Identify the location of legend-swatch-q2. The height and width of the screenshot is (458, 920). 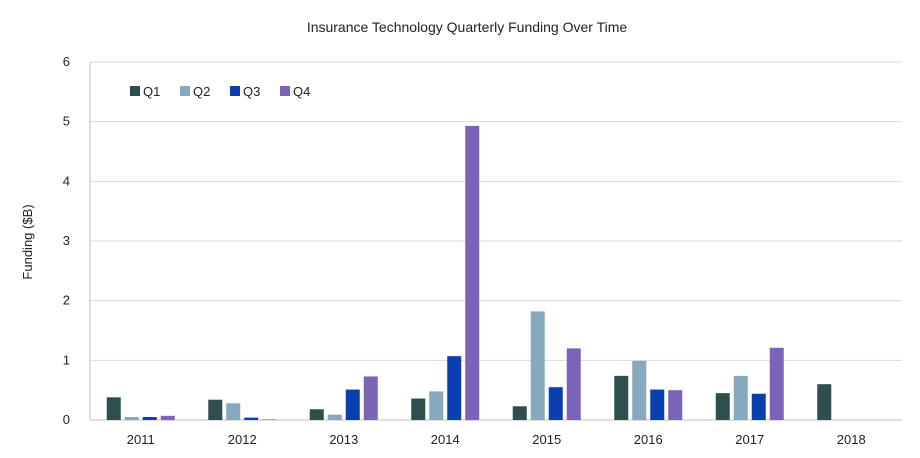
(185, 91).